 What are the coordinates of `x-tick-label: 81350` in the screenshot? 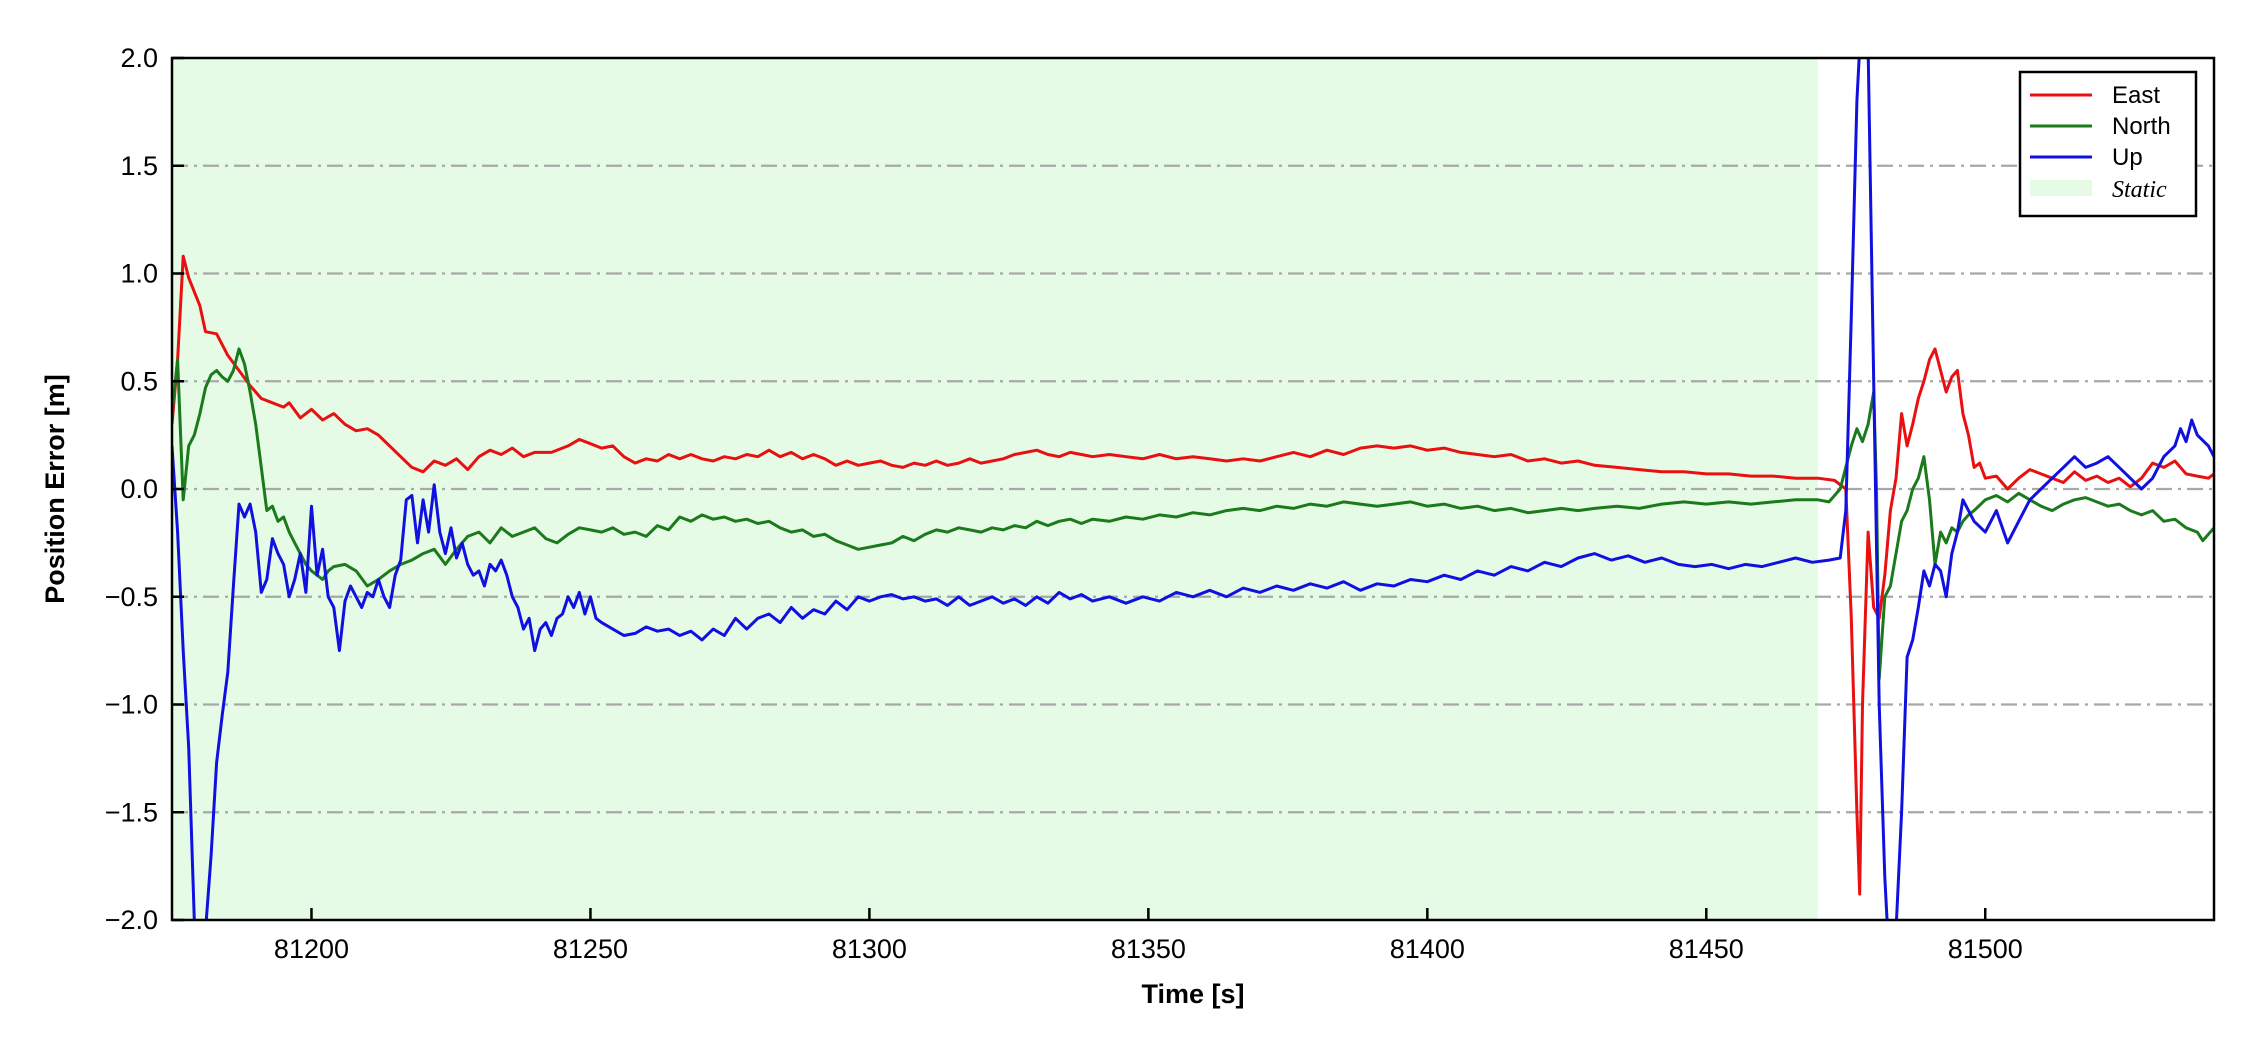 It's located at (1148, 949).